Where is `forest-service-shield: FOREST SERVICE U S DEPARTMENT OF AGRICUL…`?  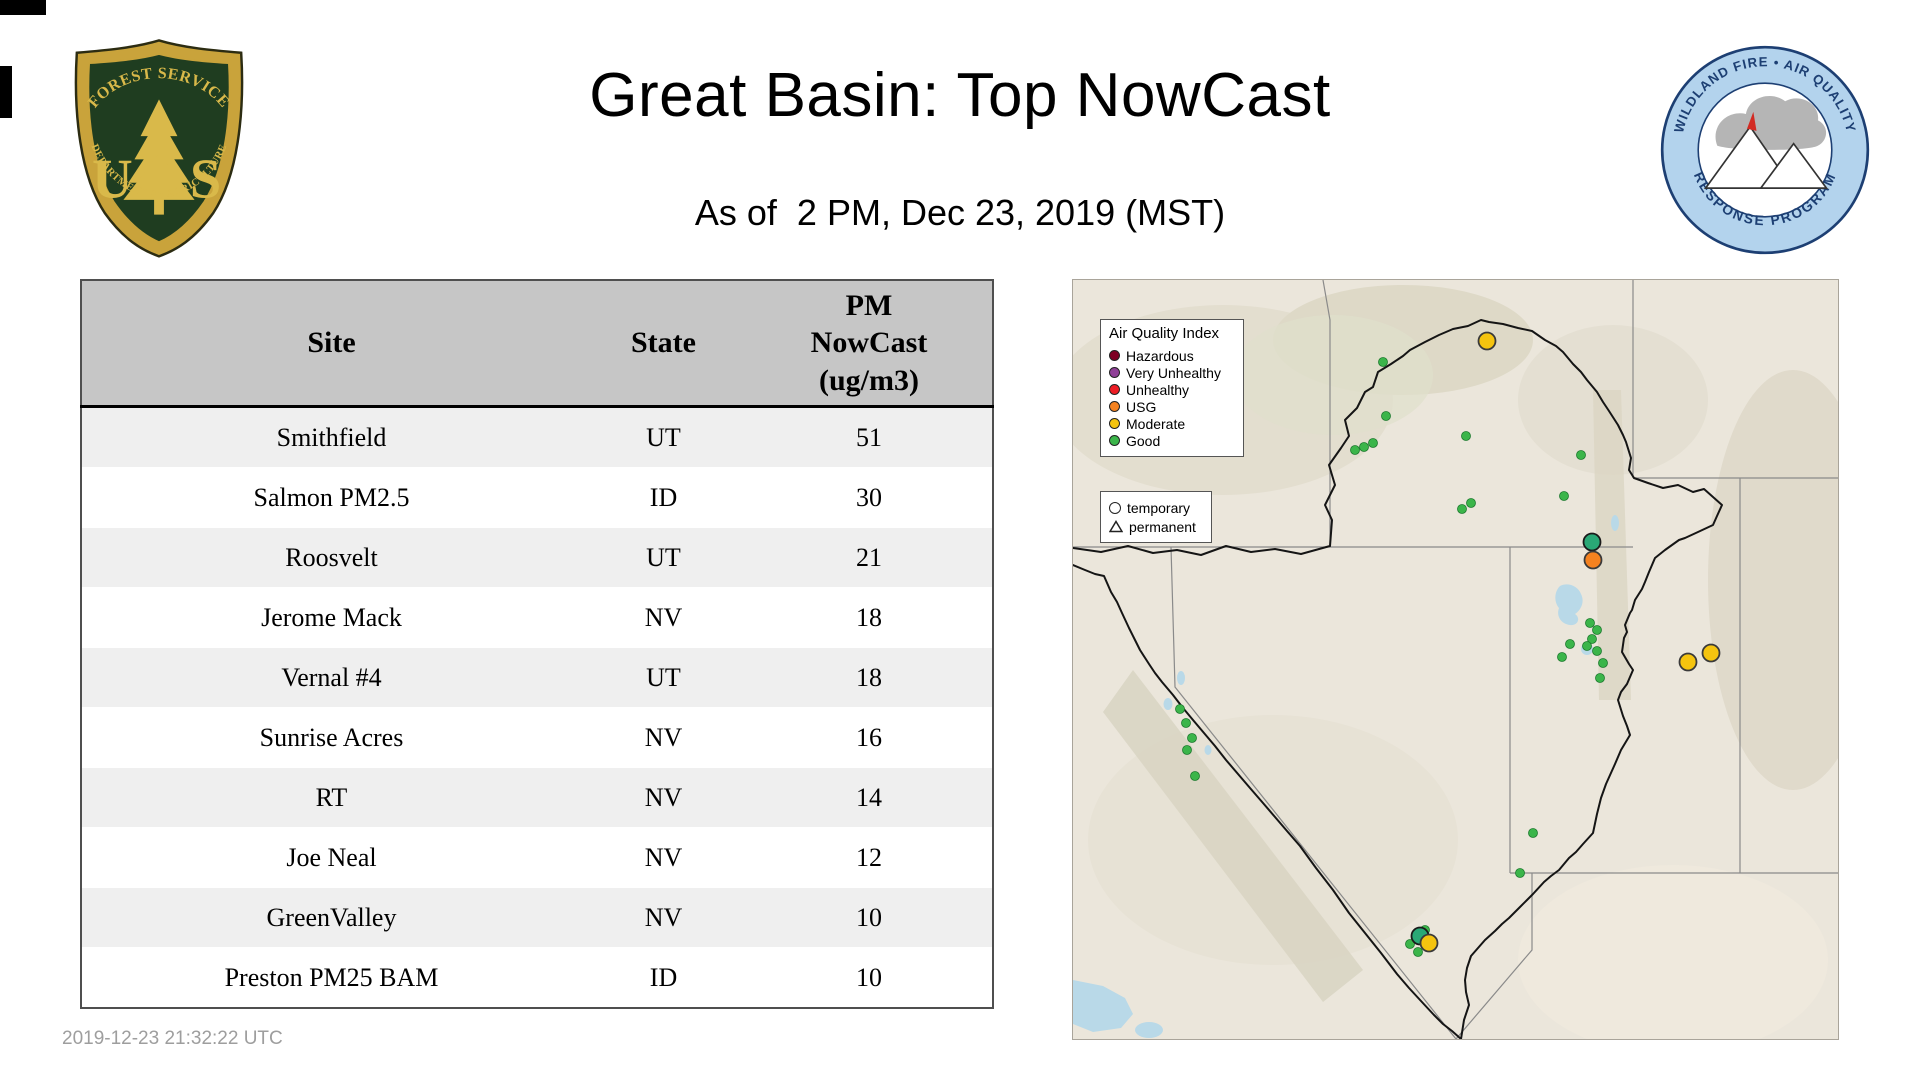
forest-service-shield: FOREST SERVICE U S DEPARTMENT OF AGRICUL… is located at coordinates (159, 148).